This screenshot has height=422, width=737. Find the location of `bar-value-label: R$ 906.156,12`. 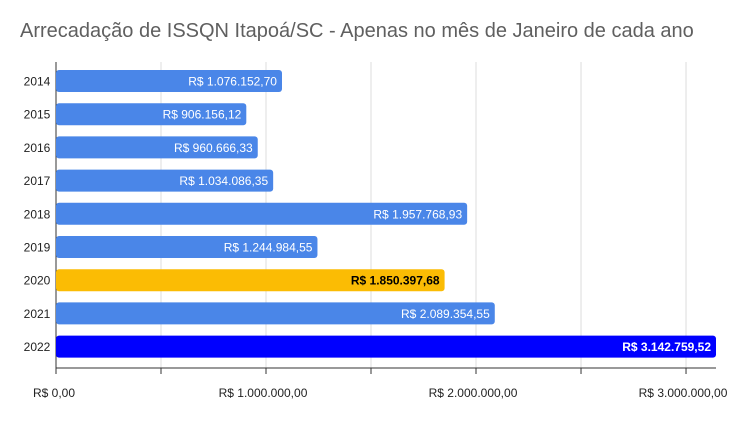

bar-value-label: R$ 906.156,12 is located at coordinates (202, 115).